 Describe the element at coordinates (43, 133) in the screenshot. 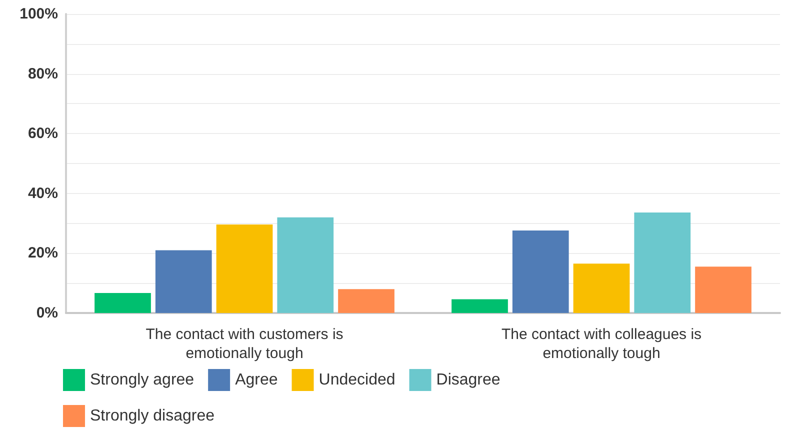

I see `y-tick-label: 60%` at that location.